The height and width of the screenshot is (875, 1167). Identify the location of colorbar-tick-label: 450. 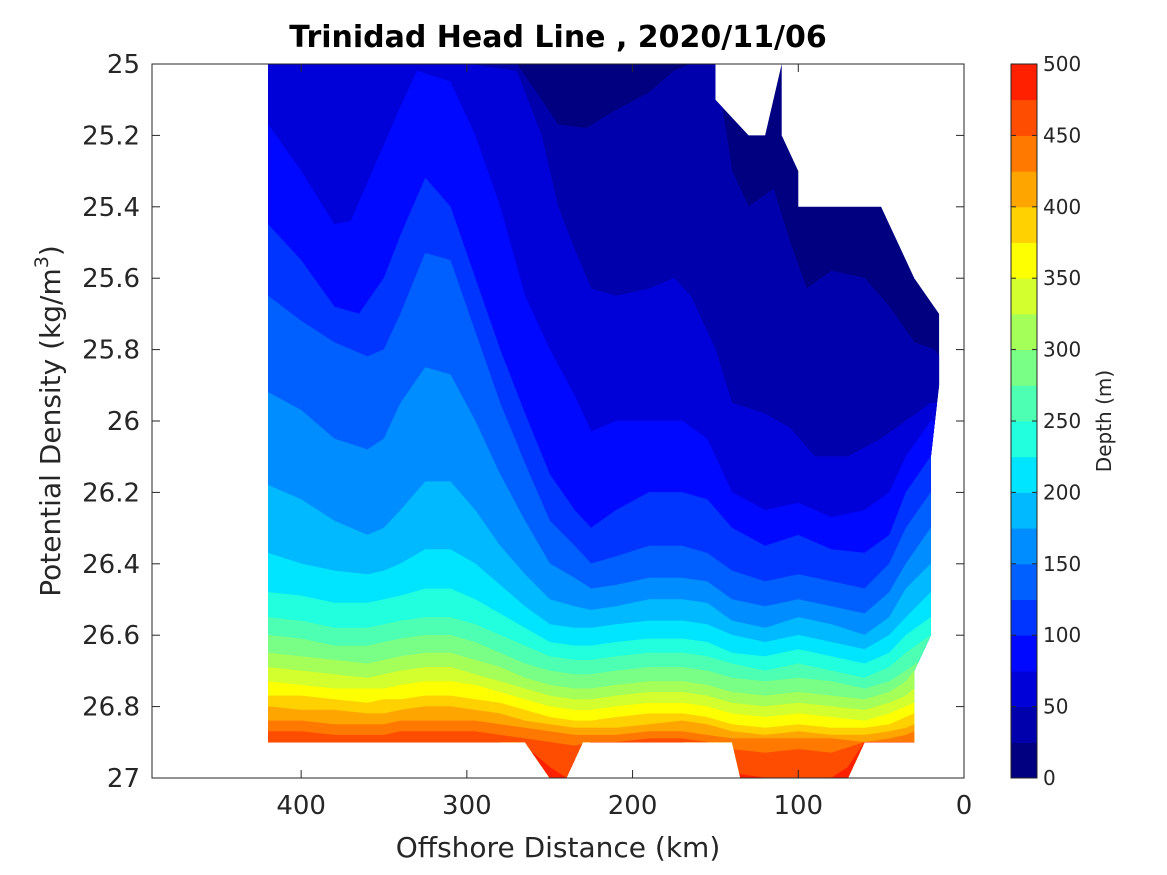
(1062, 135).